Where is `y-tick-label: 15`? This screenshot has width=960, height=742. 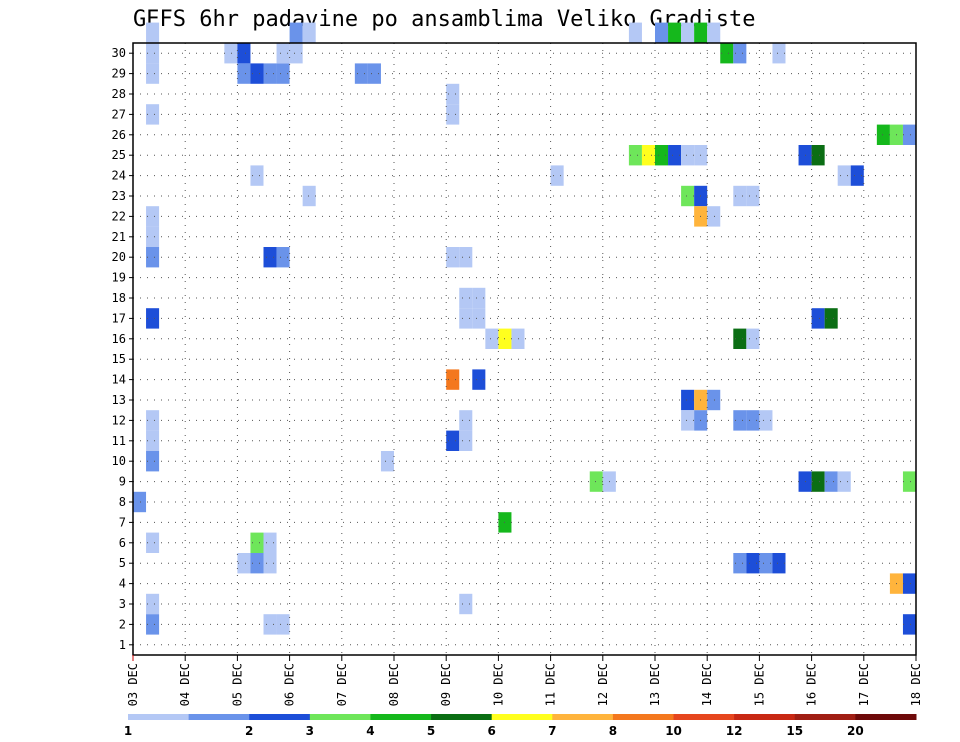
y-tick-label: 15 is located at coordinates (119, 359).